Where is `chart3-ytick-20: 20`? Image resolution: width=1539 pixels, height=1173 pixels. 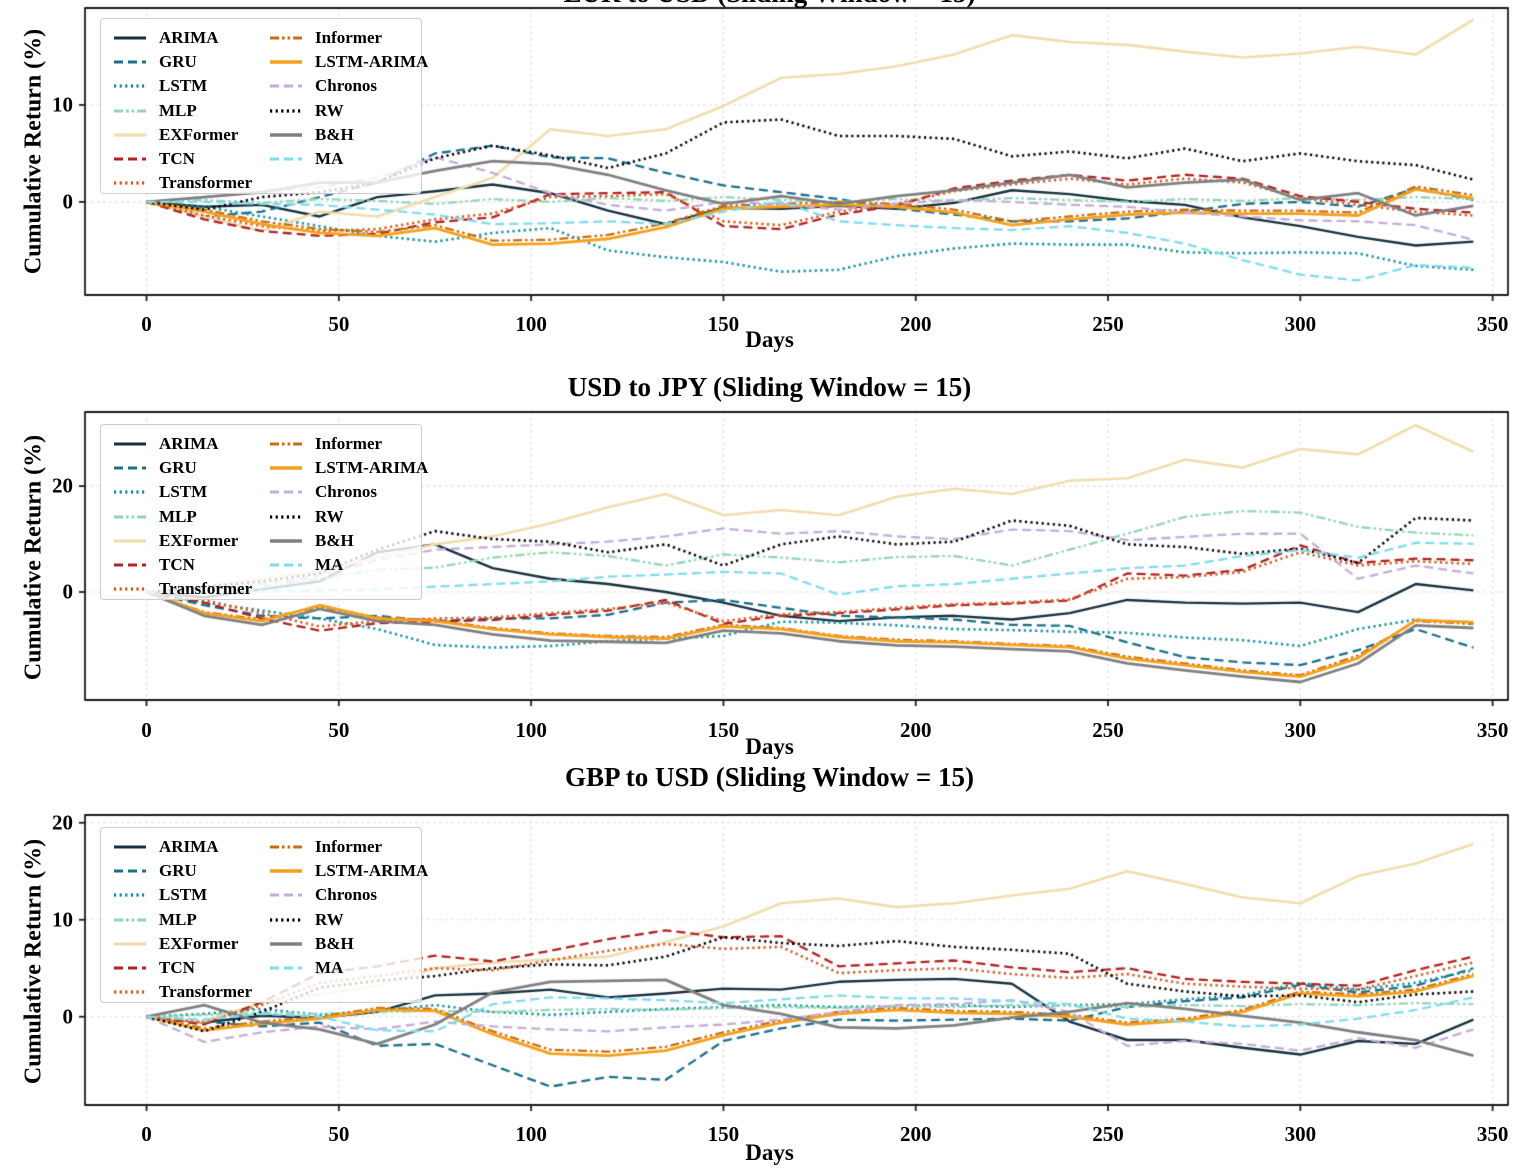 chart3-ytick-20: 20 is located at coordinates (62, 822).